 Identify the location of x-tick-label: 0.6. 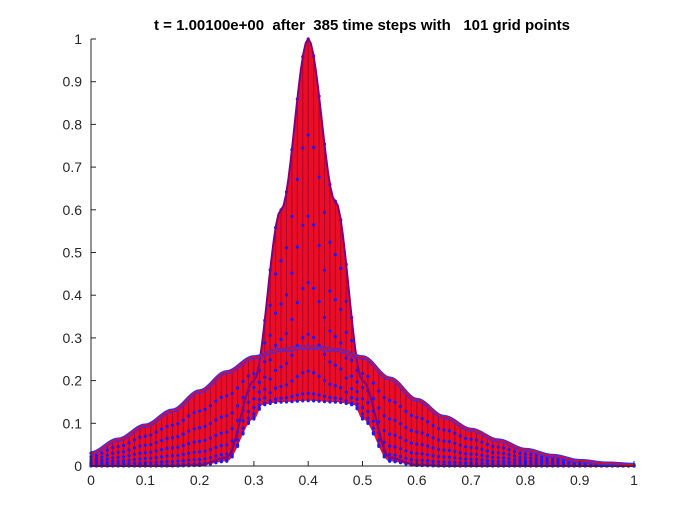
(417, 480).